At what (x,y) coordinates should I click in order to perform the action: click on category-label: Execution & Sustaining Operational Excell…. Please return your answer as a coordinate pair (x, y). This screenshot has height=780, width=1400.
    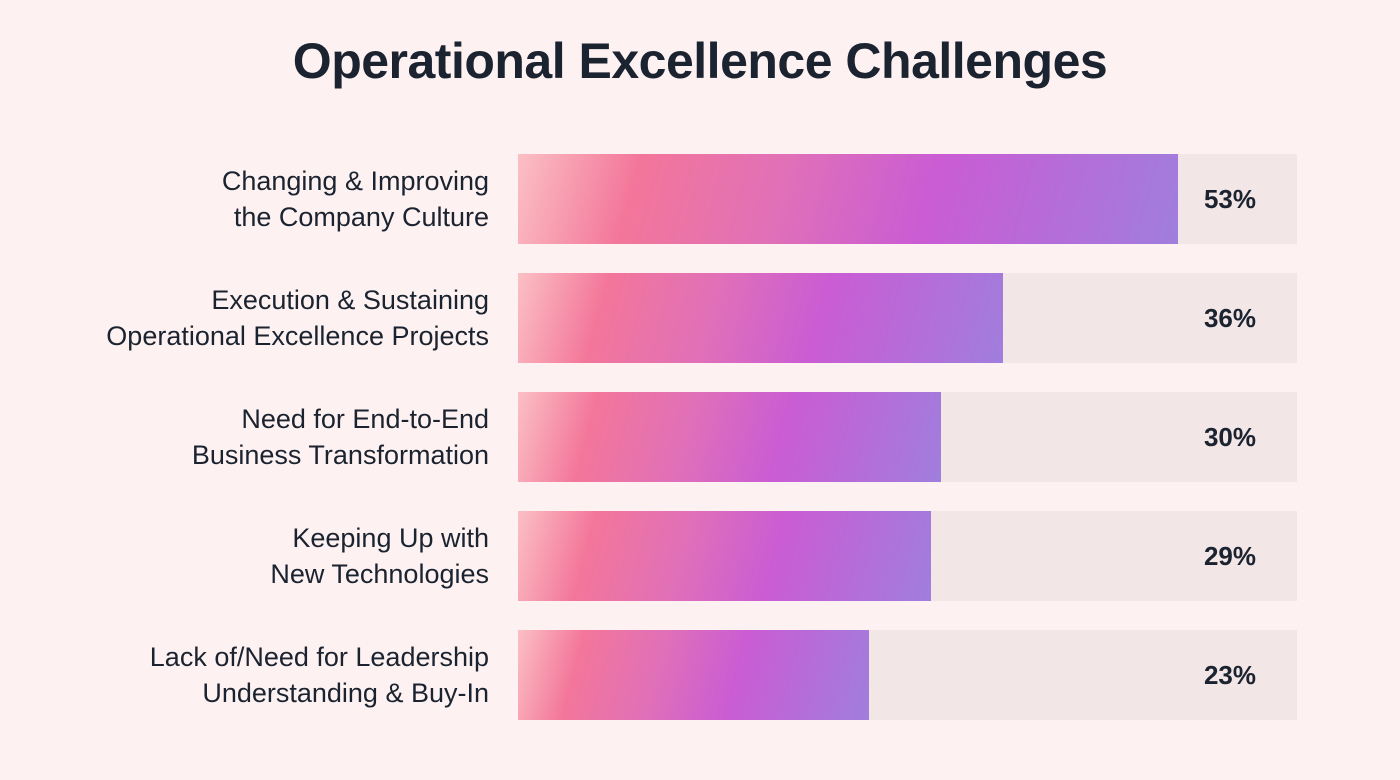
    Looking at the image, I should click on (297, 318).